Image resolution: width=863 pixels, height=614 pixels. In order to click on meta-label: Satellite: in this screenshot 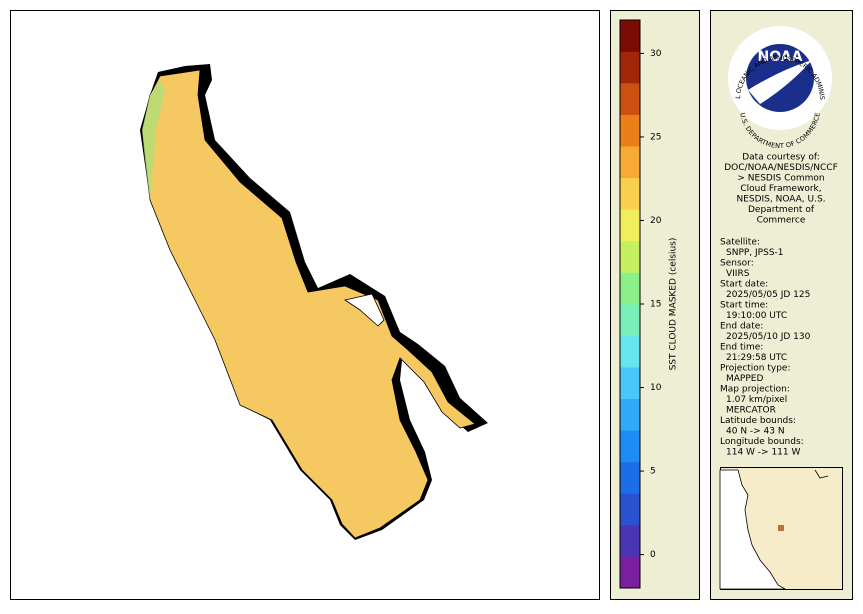, I will do `click(740, 243)`.